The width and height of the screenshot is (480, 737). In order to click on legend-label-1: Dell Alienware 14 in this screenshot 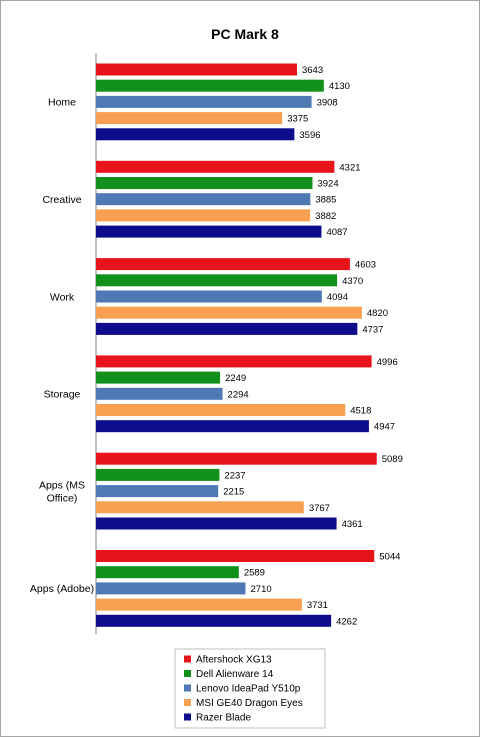, I will do `click(235, 674)`.